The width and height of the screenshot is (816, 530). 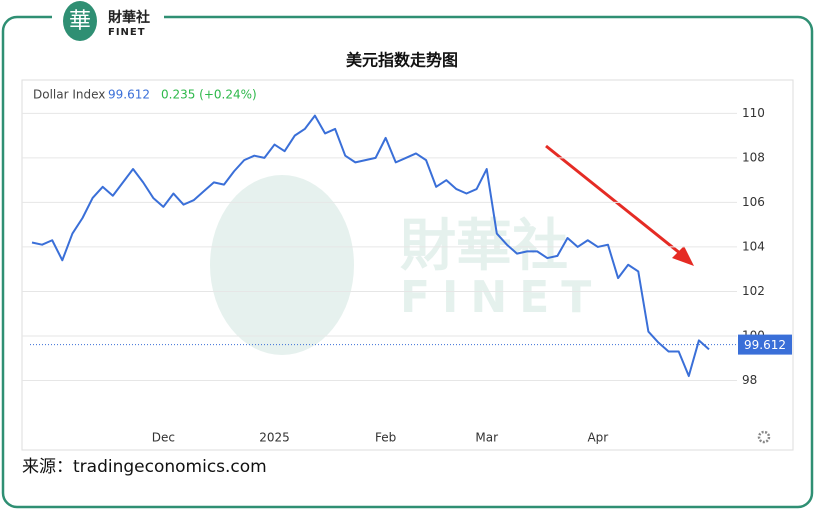 What do you see at coordinates (753, 157) in the screenshot?
I see `y-tick-label: 108` at bounding box center [753, 157].